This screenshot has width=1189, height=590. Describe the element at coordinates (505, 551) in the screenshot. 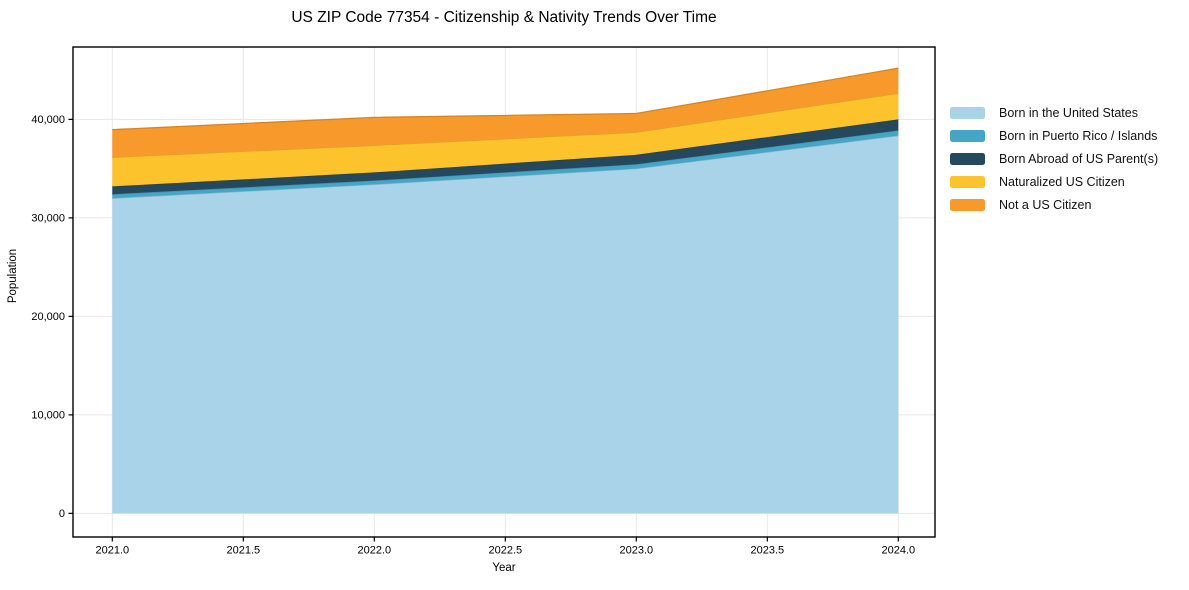

I see `x-tick-label: 2022.5` at that location.